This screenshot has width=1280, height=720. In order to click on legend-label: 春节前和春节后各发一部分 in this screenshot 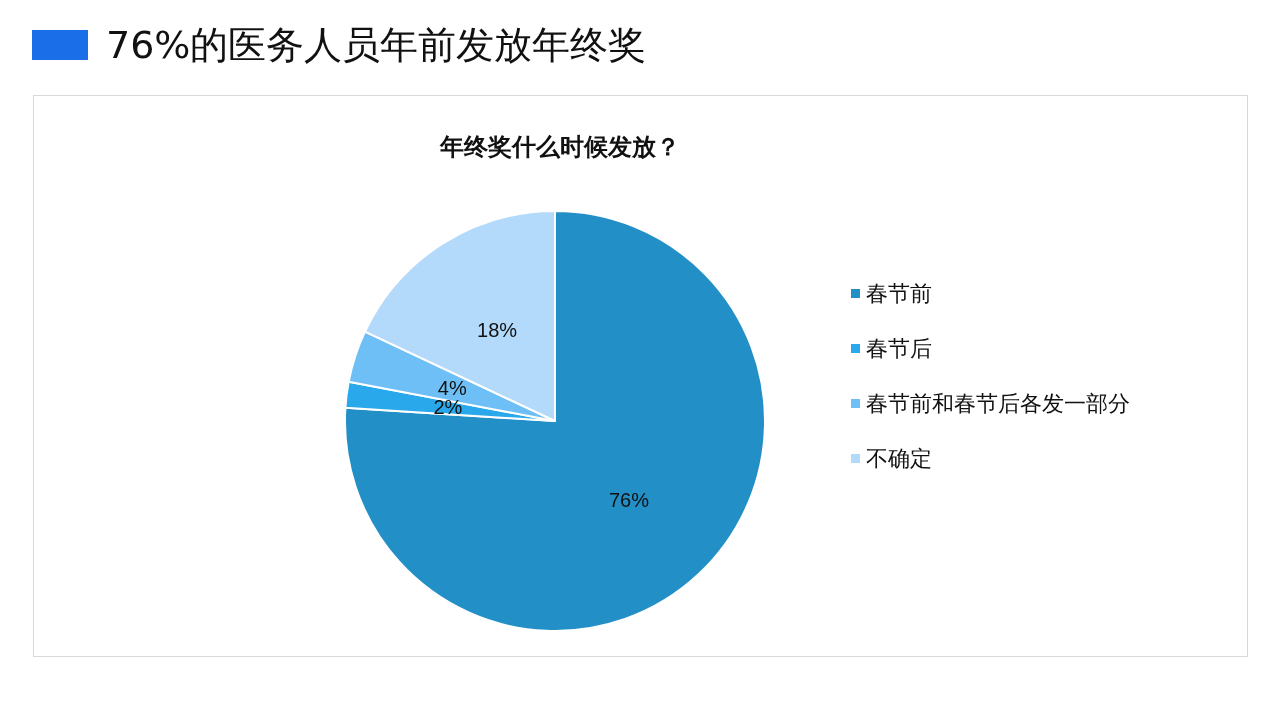, I will do `click(998, 403)`.